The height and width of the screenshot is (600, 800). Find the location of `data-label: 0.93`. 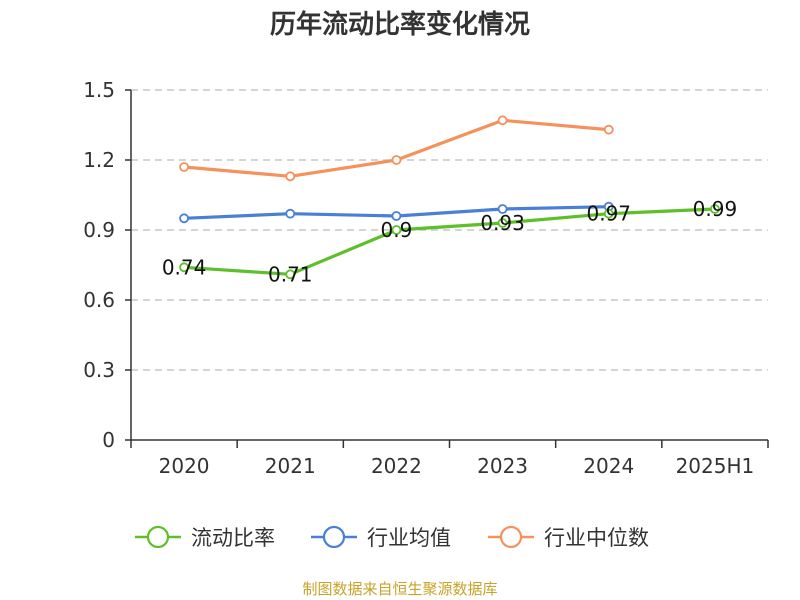

data-label: 0.93 is located at coordinates (502, 223).